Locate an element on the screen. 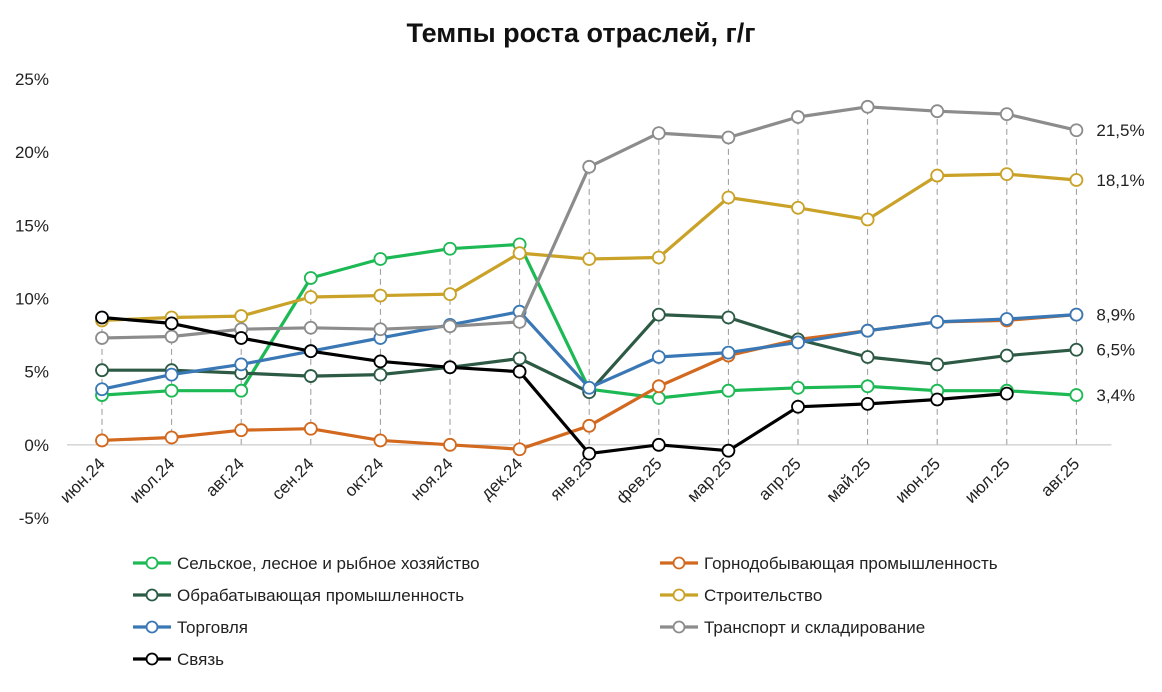  legend-label: Строительство is located at coordinates (763, 595).